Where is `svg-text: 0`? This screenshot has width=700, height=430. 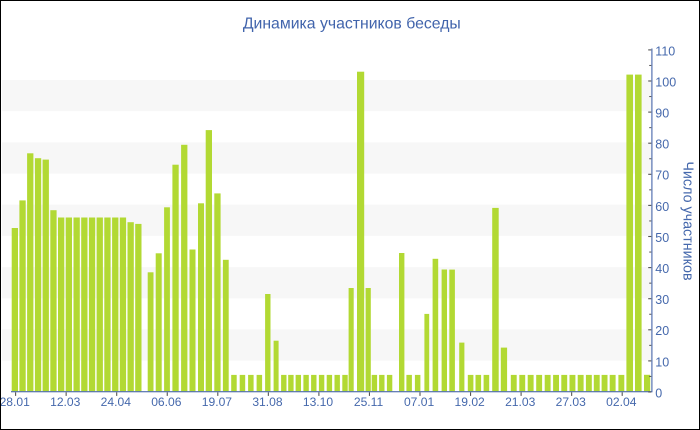
svg-text: 0 is located at coordinates (658, 393).